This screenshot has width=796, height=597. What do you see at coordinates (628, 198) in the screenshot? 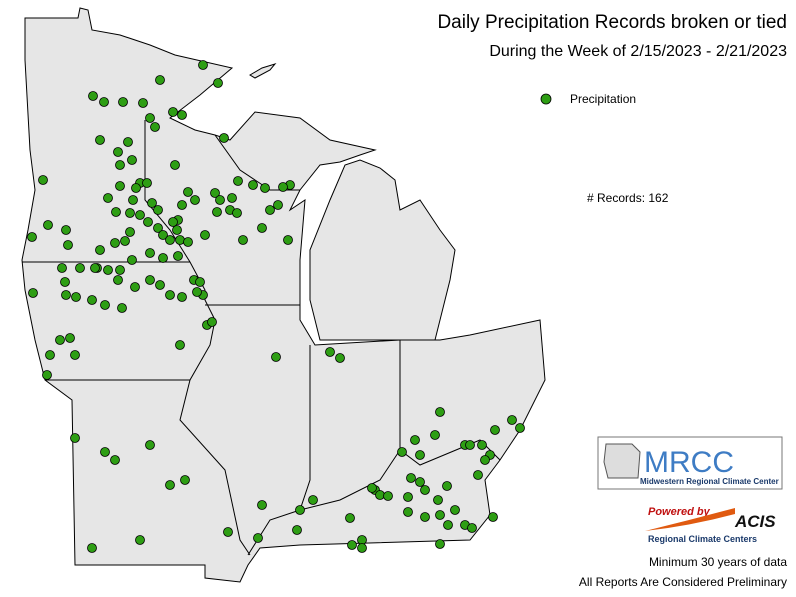
I see `records-count: # Records: 162` at bounding box center [628, 198].